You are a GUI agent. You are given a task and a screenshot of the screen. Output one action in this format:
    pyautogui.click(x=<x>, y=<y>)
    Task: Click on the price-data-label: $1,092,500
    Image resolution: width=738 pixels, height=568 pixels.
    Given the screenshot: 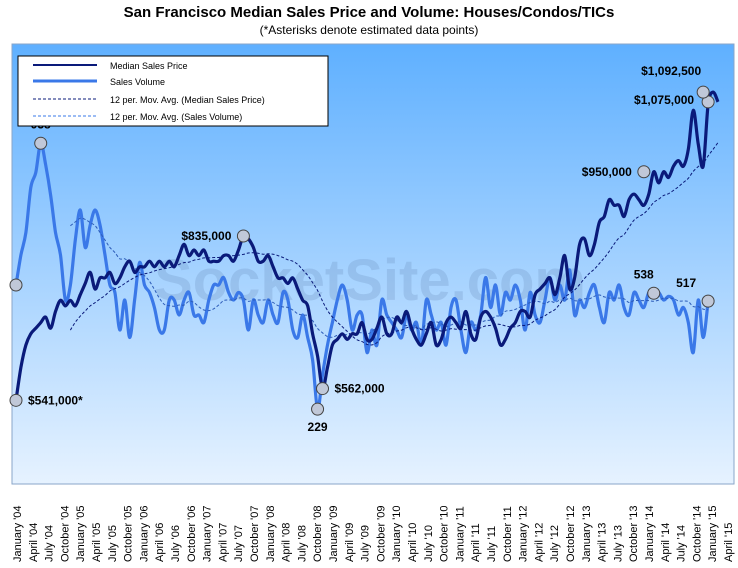 What is the action you would take?
    pyautogui.click(x=671, y=71)
    